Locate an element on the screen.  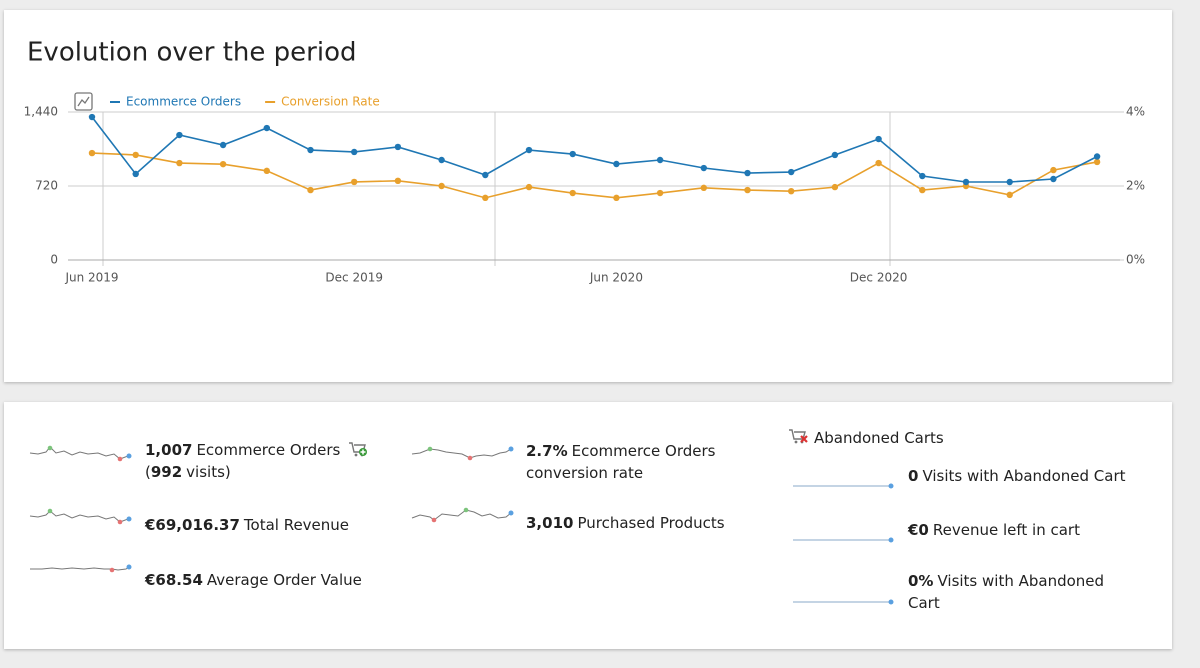
metric: €69,016.37 Total Revenue is located at coordinates (247, 525).